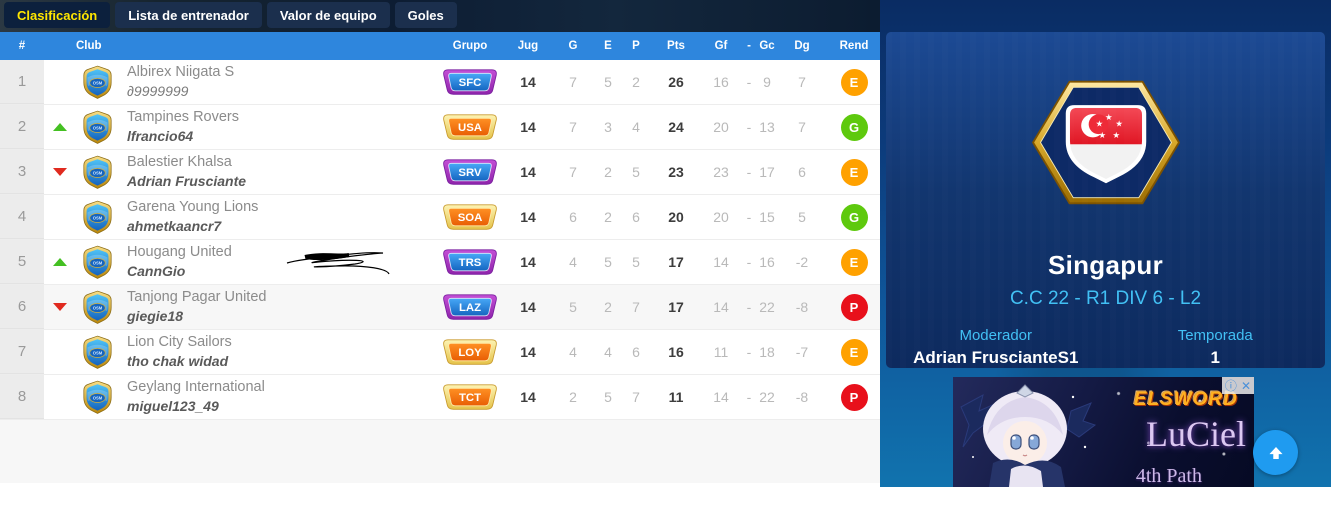 The width and height of the screenshot is (1331, 532). I want to click on tab-clasificacion: Clasificación, so click(57, 15).